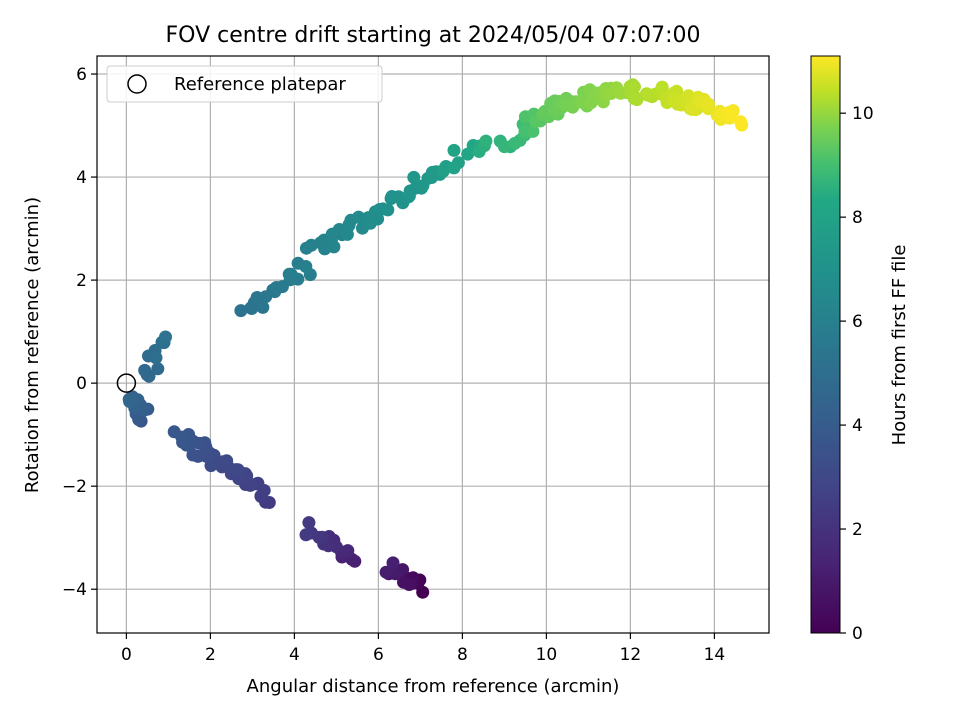 The width and height of the screenshot is (960, 720). I want to click on colorbar-tick-label: 2, so click(857, 530).